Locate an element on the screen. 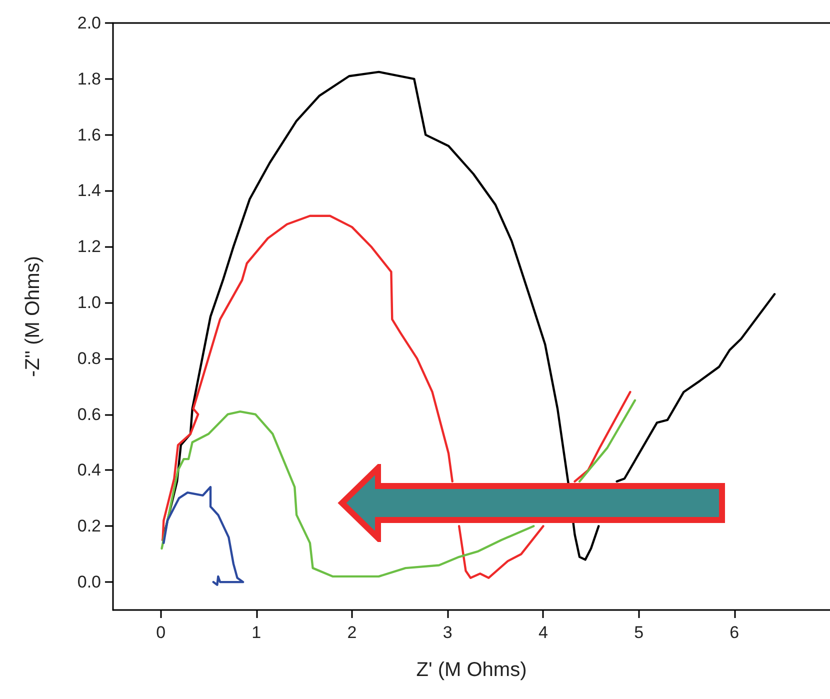 The width and height of the screenshot is (830, 699). x-tick-label: 5 is located at coordinates (639, 632).